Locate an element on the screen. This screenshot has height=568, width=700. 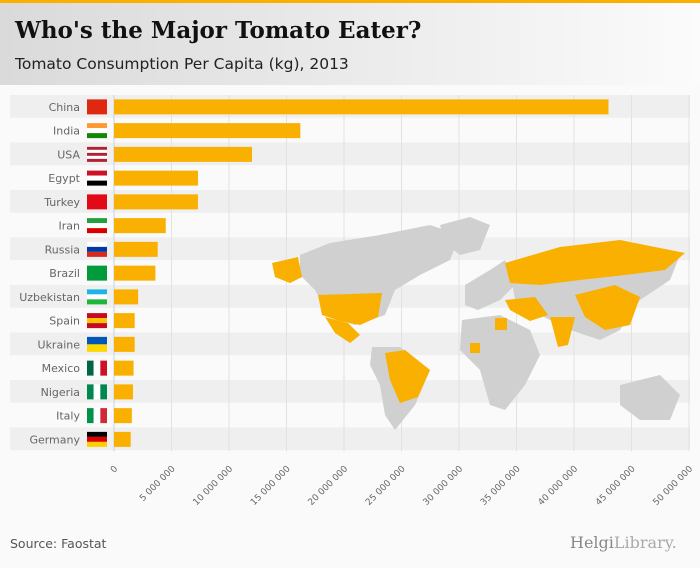
category-label: India is located at coordinates (66, 131).